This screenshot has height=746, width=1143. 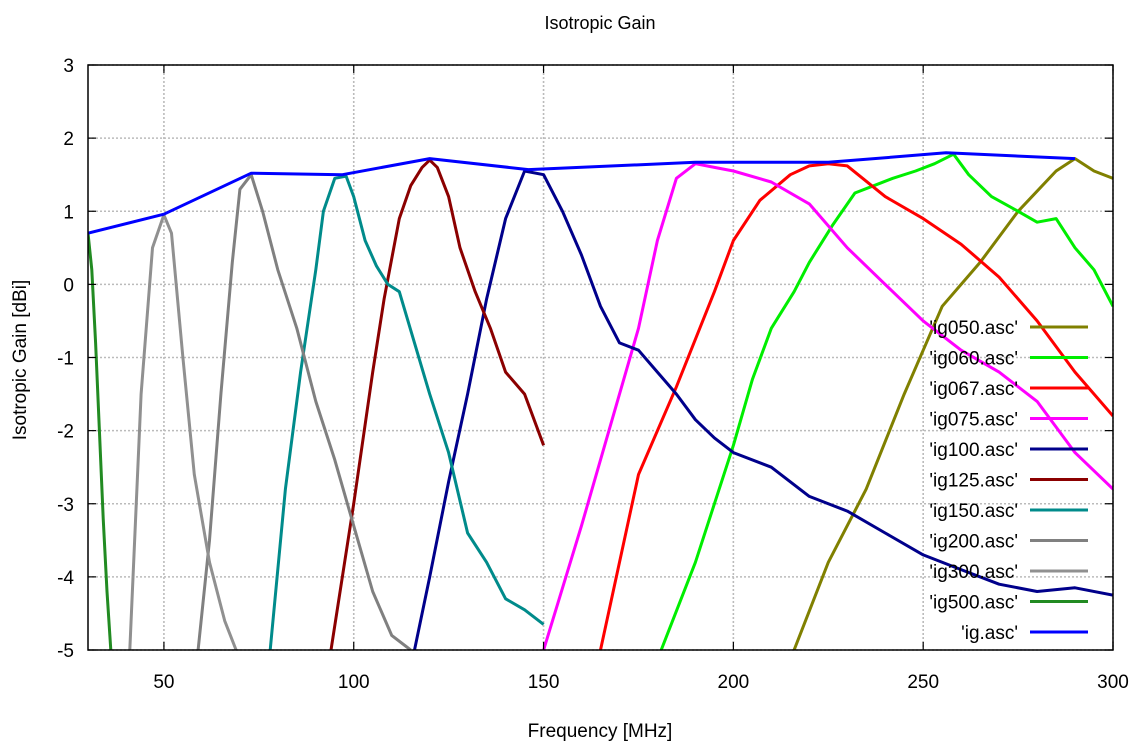 I want to click on y-tick-label: -5, so click(x=65, y=651).